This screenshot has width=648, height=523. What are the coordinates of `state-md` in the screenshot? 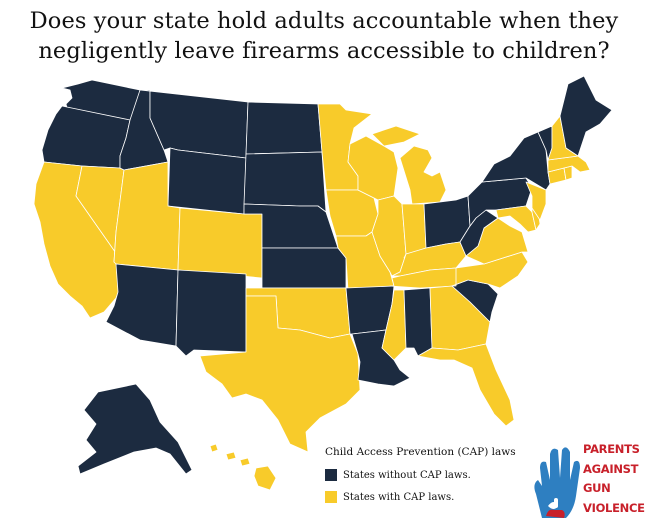 It's located at (516, 219).